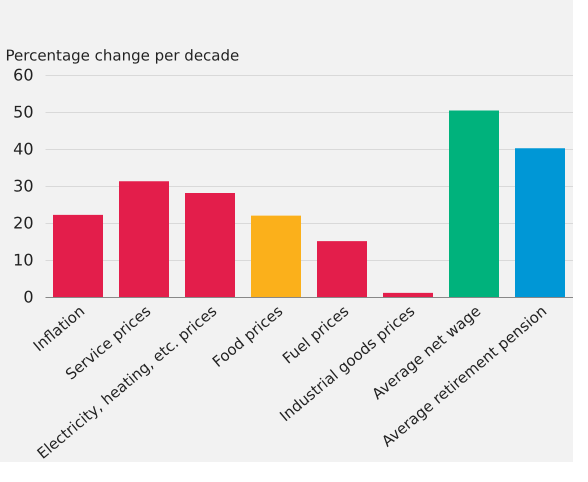 This screenshot has height=482, width=588. Describe the element at coordinates (23, 75) in the screenshot. I see `y-tick-label: 60` at that location.